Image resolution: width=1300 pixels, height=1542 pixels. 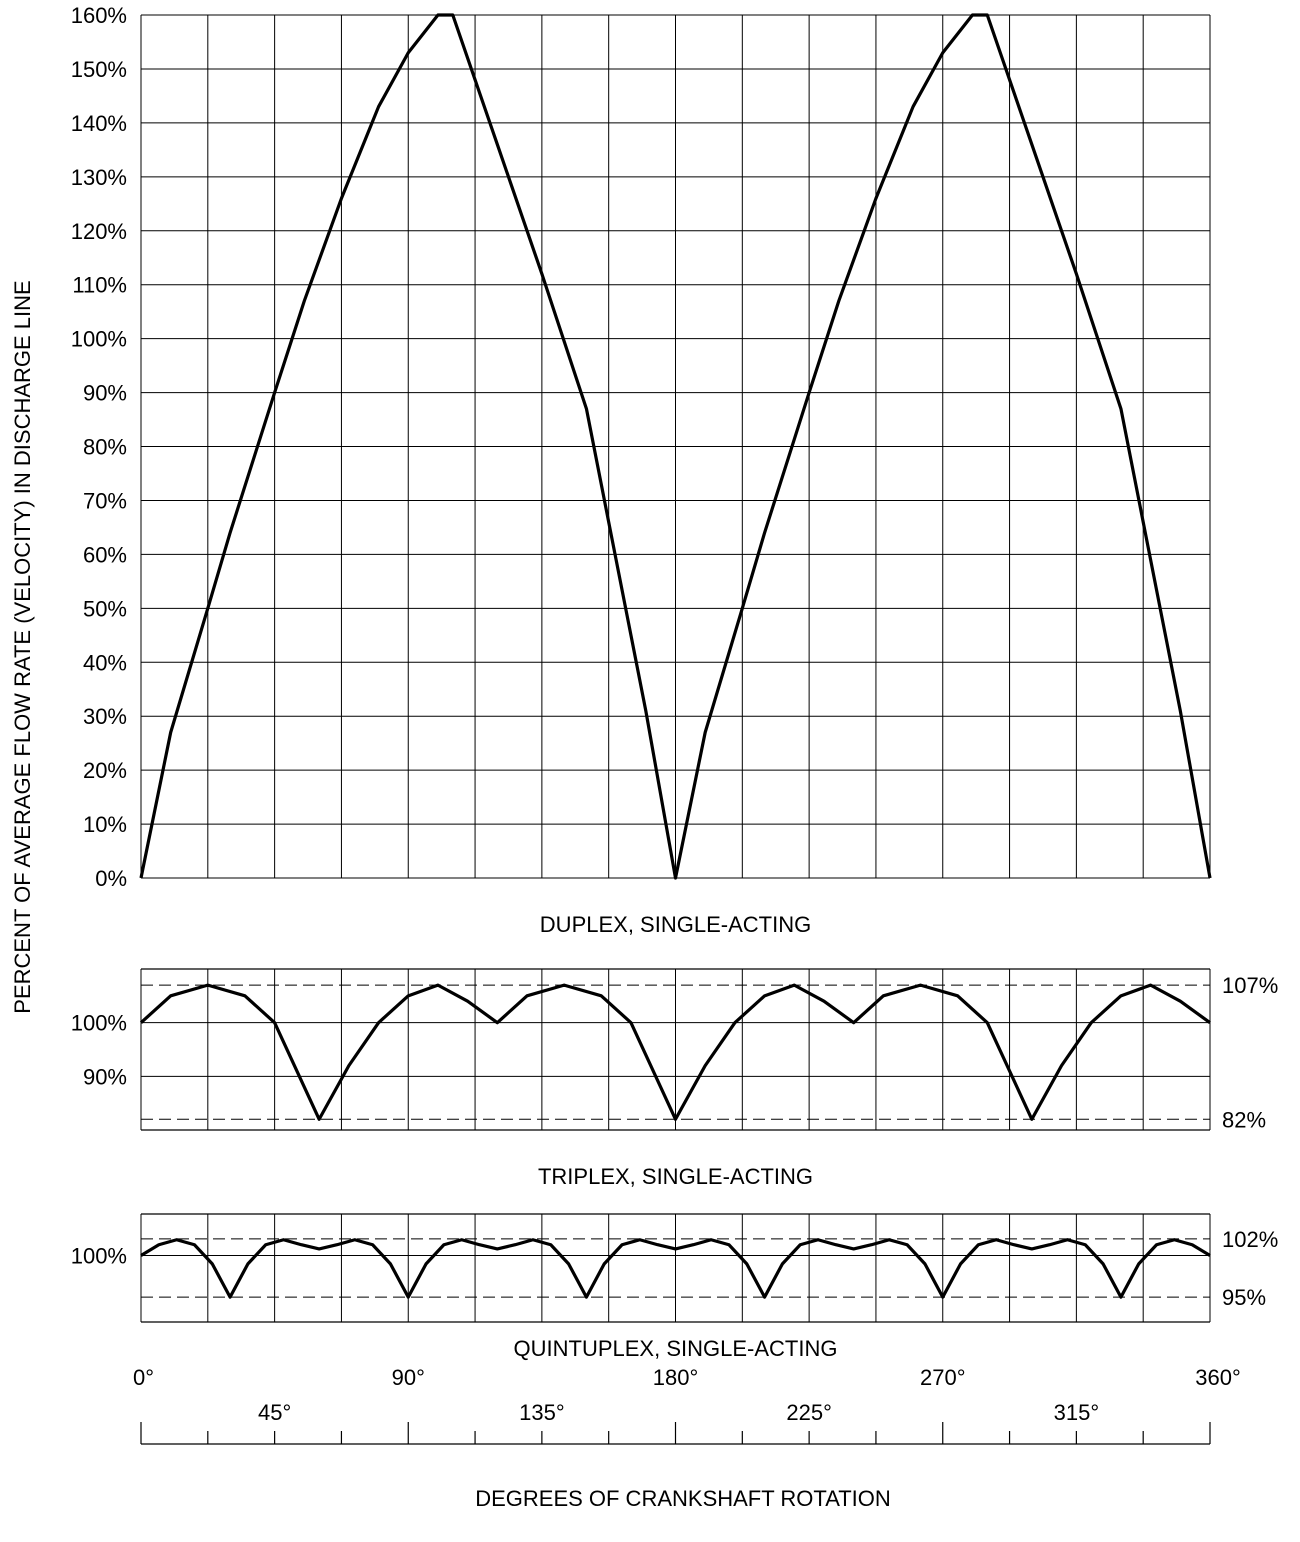 I want to click on x-axis-minor-label: 135°, so click(x=542, y=1412).